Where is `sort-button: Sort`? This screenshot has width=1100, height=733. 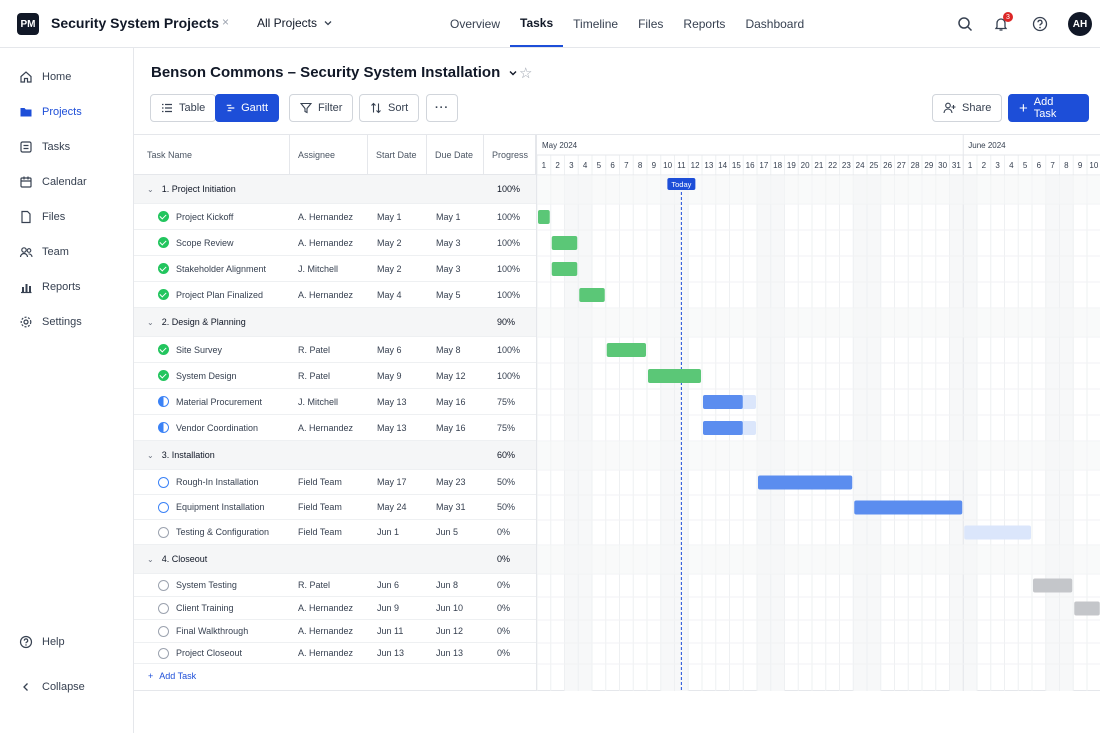 sort-button: Sort is located at coordinates (389, 108).